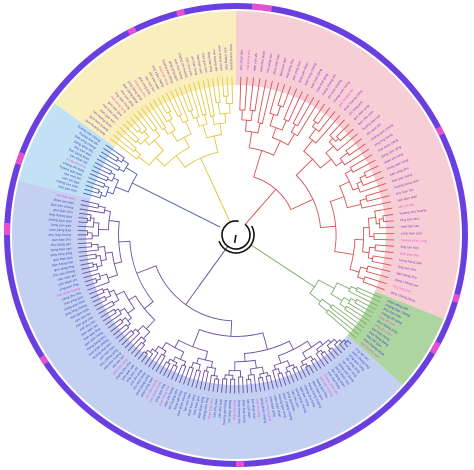 The height and width of the screenshot is (470, 474). Describe the element at coordinates (183, 208) in the screenshot. I see `clade-stem-blue` at that location.